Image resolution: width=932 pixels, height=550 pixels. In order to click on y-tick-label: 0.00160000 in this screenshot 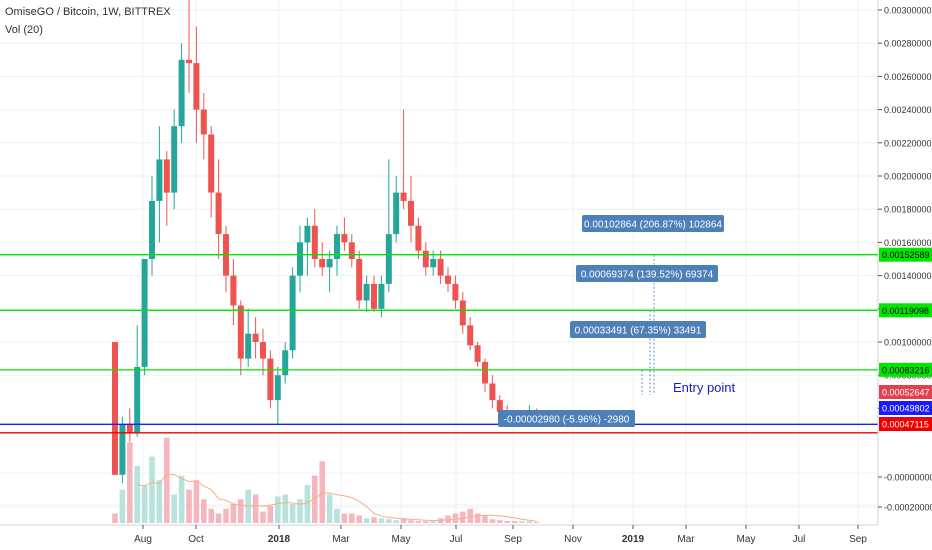, I will do `click(908, 243)`.